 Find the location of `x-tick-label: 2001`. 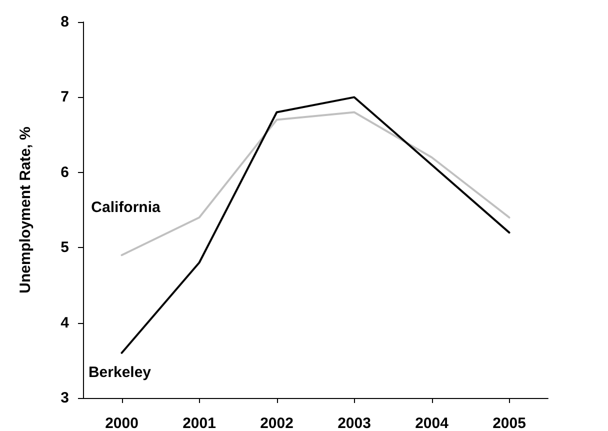

x-tick-label: 2001 is located at coordinates (199, 423).